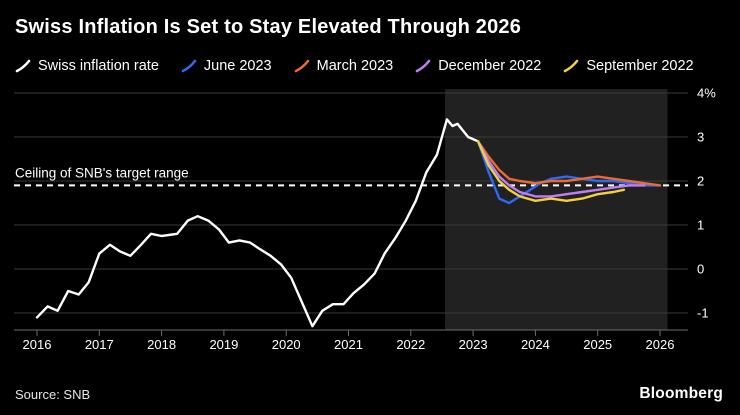  I want to click on y-axis-tick-label: 2, so click(700, 181).